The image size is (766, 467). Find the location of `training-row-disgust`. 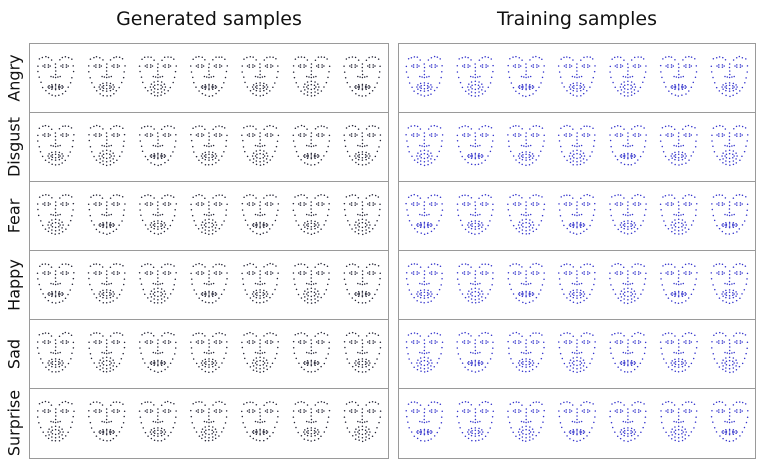

training-row-disgust is located at coordinates (577, 147).